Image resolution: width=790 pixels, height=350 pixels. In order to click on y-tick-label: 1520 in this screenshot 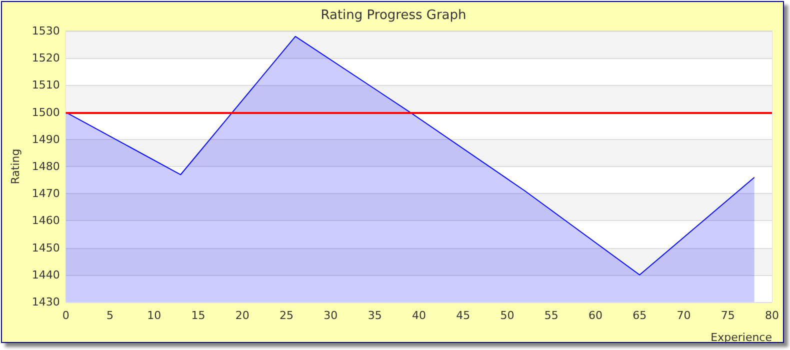, I will do `click(46, 58)`.